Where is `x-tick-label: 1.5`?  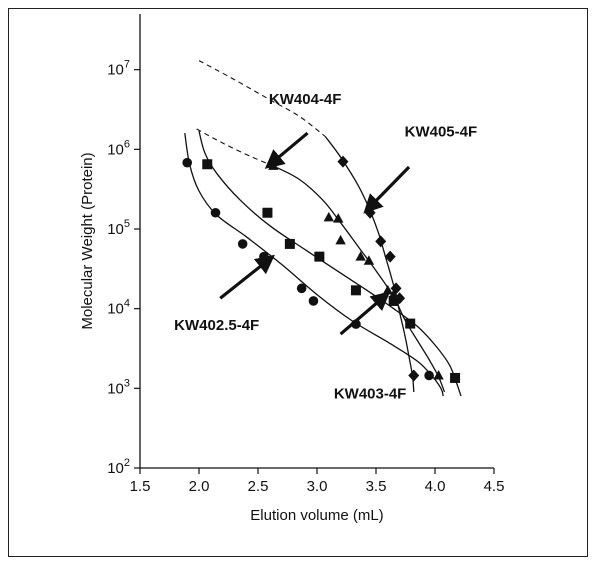 x-tick-label: 1.5 is located at coordinates (140, 486).